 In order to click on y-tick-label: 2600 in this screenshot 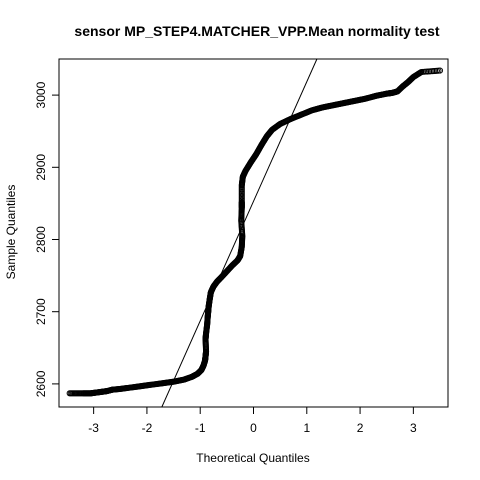, I will do `click(41, 383)`.